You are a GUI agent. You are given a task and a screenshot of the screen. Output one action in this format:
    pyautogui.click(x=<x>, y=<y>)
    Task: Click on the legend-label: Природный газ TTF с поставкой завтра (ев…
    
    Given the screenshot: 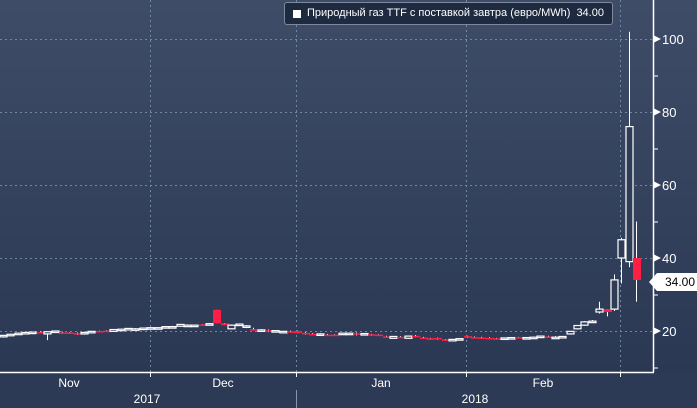 What is the action you would take?
    pyautogui.click(x=439, y=13)
    